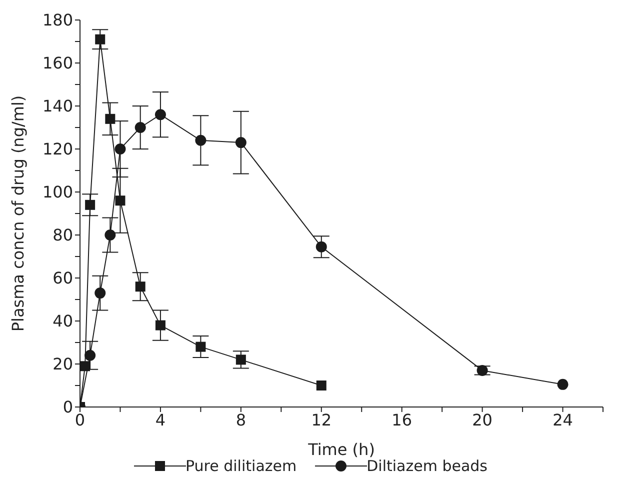 This screenshot has height=483, width=619. I want to click on y-tick-label: 160, so click(57, 63).